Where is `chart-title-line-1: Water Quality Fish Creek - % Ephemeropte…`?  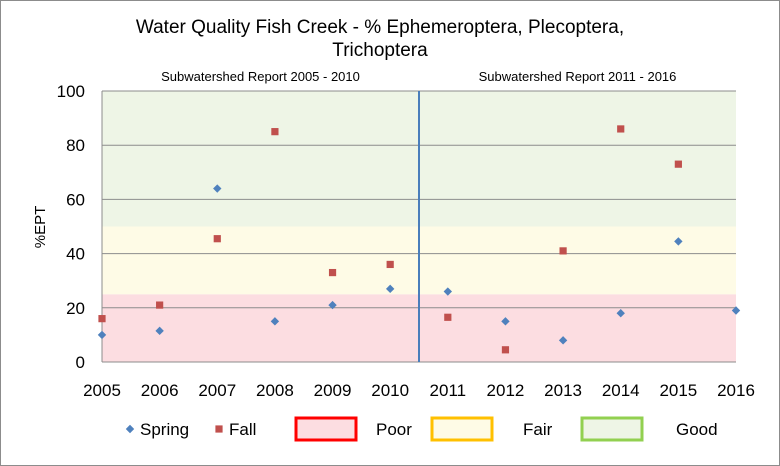 chart-title-line-1: Water Quality Fish Creek - % Ephemeropte… is located at coordinates (380, 27).